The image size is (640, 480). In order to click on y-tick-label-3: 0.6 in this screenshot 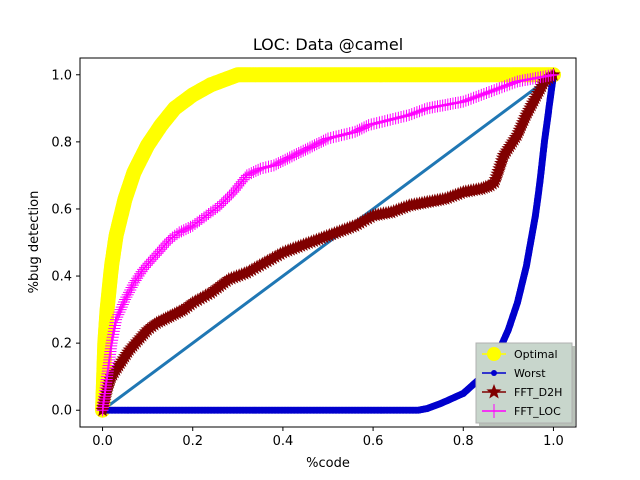, I will do `click(61, 209)`.